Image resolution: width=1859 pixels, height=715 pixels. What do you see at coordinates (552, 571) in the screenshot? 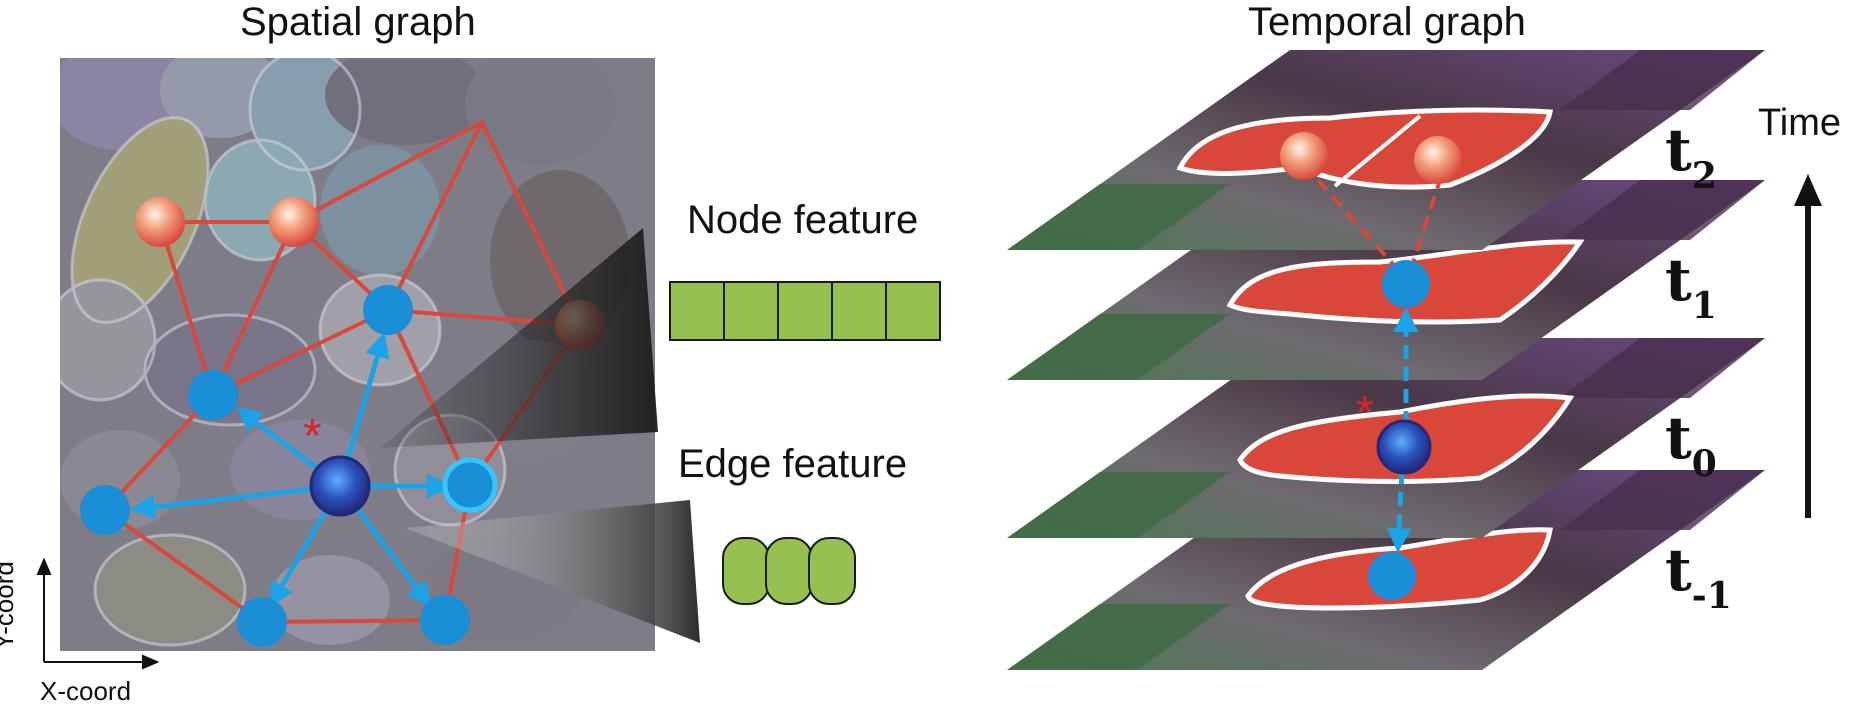
I see `edge-feature-cone` at bounding box center [552, 571].